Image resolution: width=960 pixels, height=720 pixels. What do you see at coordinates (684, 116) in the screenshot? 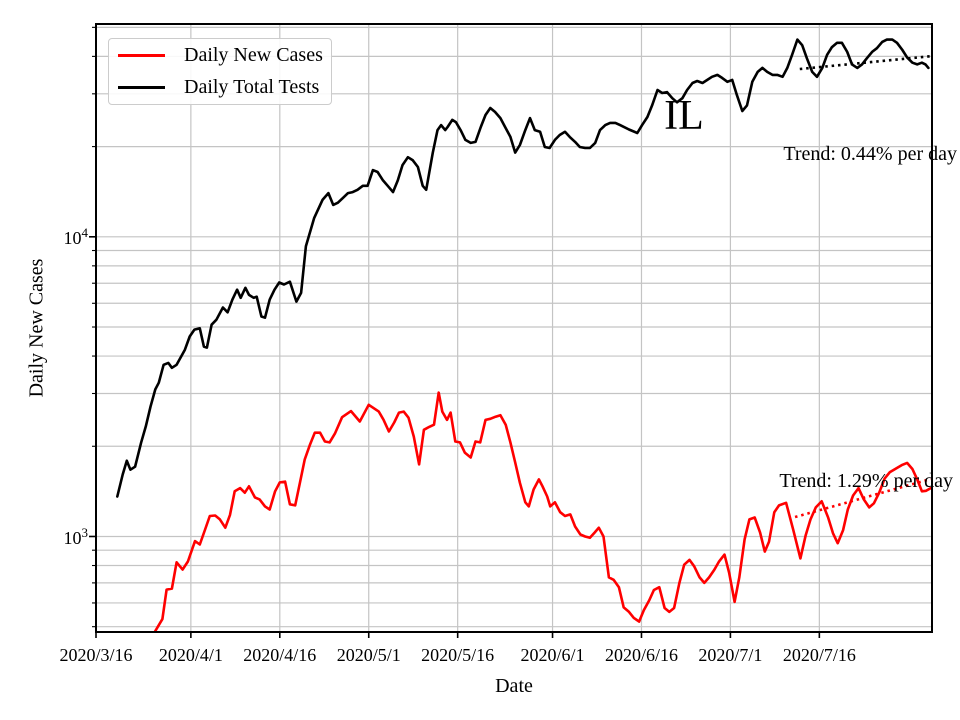
I see `state-annotation: IL` at bounding box center [684, 116].